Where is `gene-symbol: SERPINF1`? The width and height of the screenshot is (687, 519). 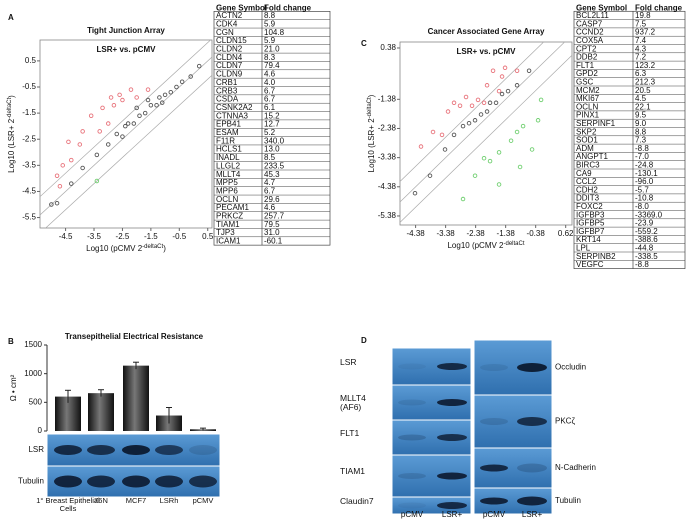 gene-symbol: SERPINF1 is located at coordinates (596, 123).